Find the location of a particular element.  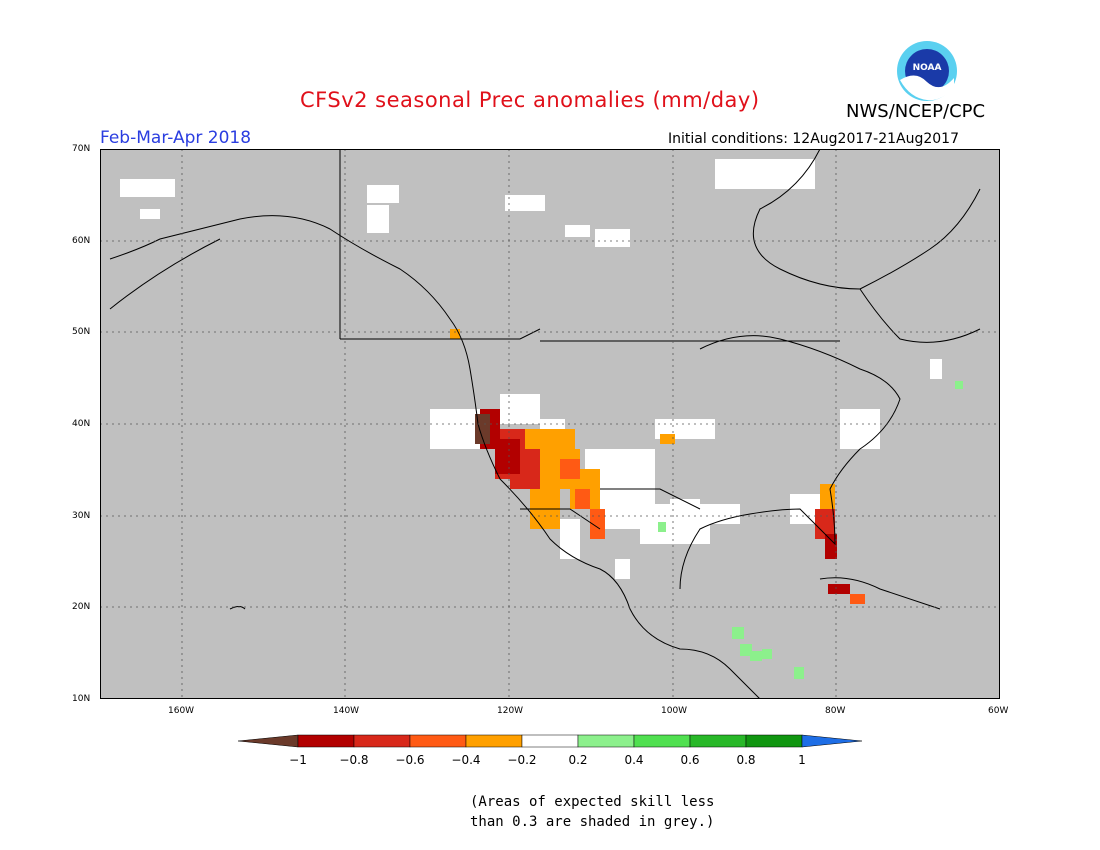

colorbar-tick-label: −0.6 is located at coordinates (409, 760).